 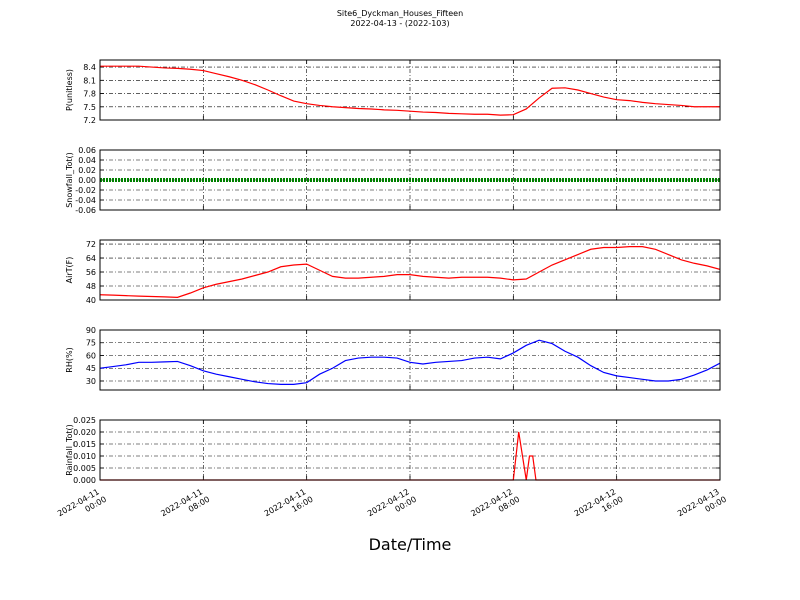 I want to click on y-tick-label: 7.5, so click(x=89, y=107).